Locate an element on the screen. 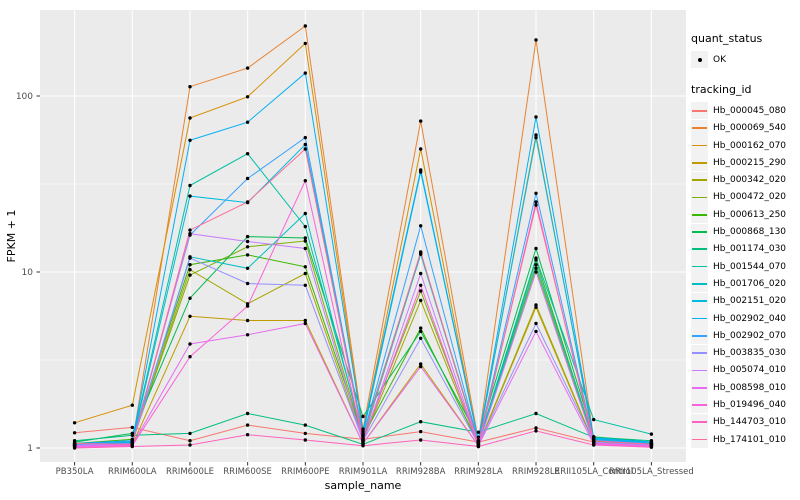 The image size is (800, 500). legend-item-Hb_000069_540: Hb_000069_540 is located at coordinates (738, 128).